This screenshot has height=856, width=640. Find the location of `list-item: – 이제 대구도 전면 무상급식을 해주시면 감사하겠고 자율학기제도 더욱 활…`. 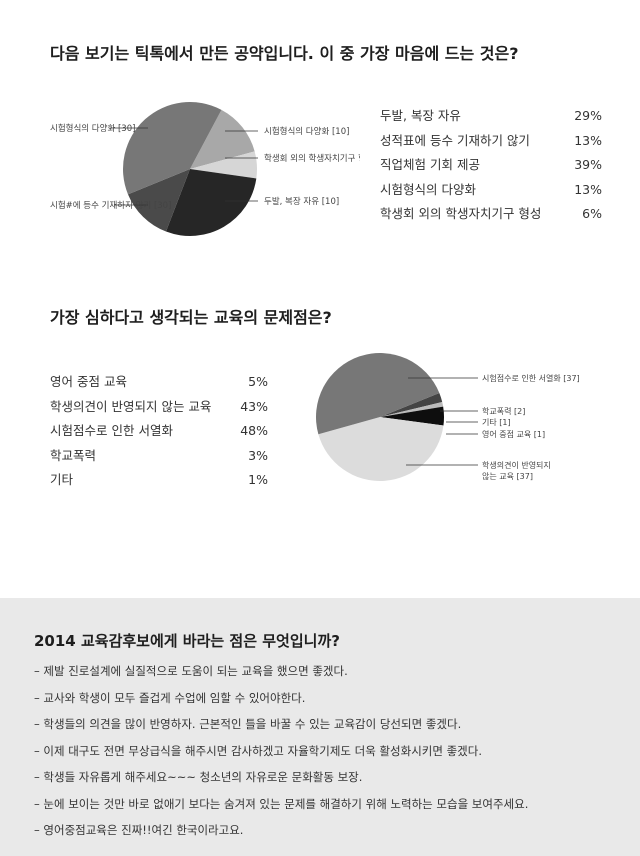

list-item: – 이제 대구도 전면 무상급식을 해주시면 감사하겠고 자율학기제도 더욱 활… is located at coordinates (258, 750).